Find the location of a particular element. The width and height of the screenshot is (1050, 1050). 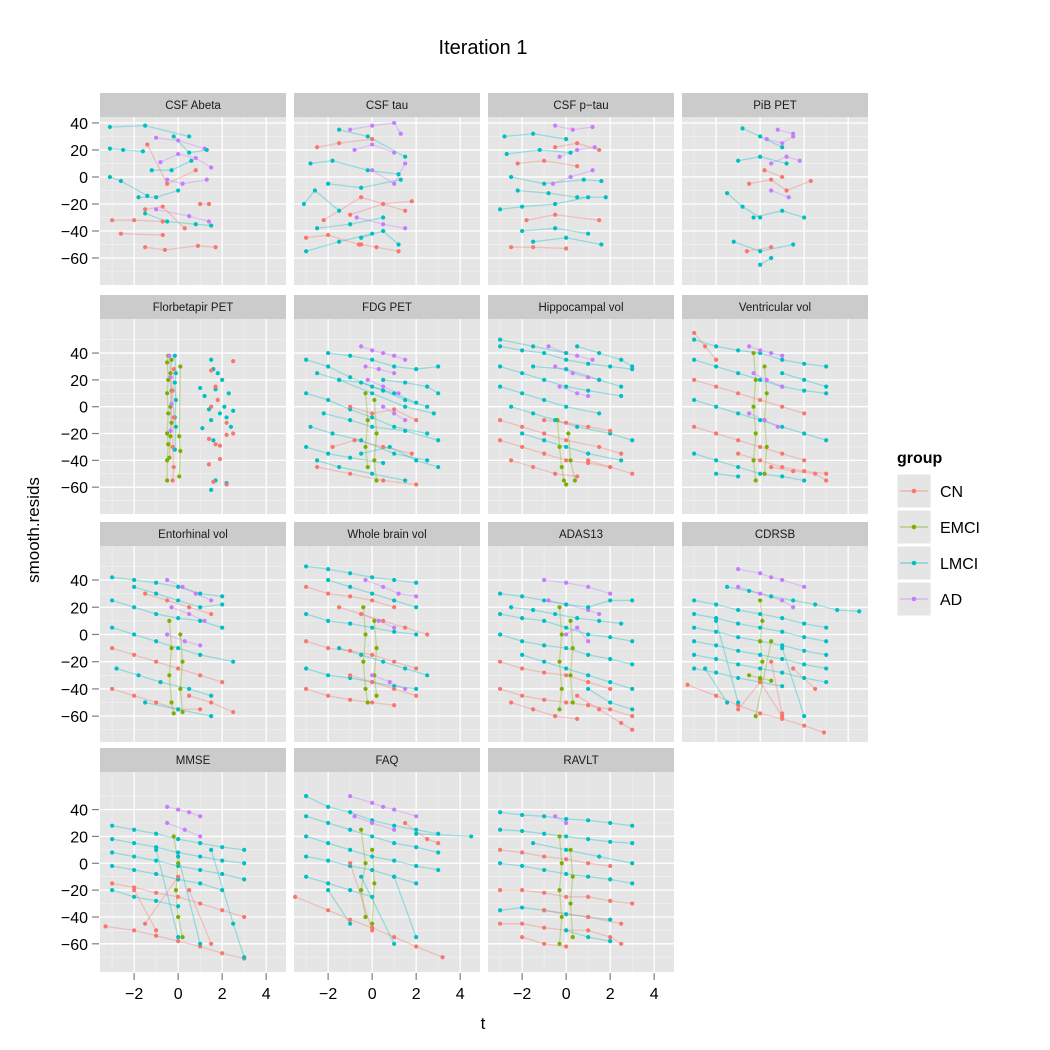

x-tick-label: 2 is located at coordinates (416, 994).